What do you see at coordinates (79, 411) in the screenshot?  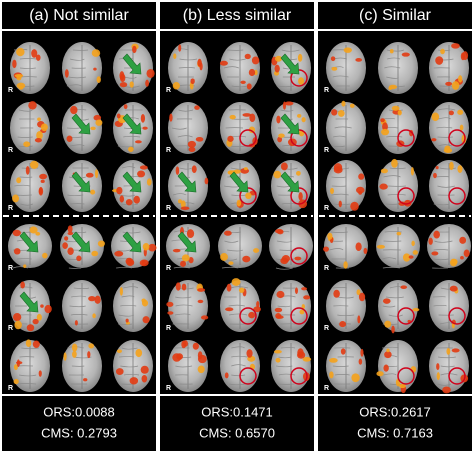 I see `panel-score: ORS:0.0088` at bounding box center [79, 411].